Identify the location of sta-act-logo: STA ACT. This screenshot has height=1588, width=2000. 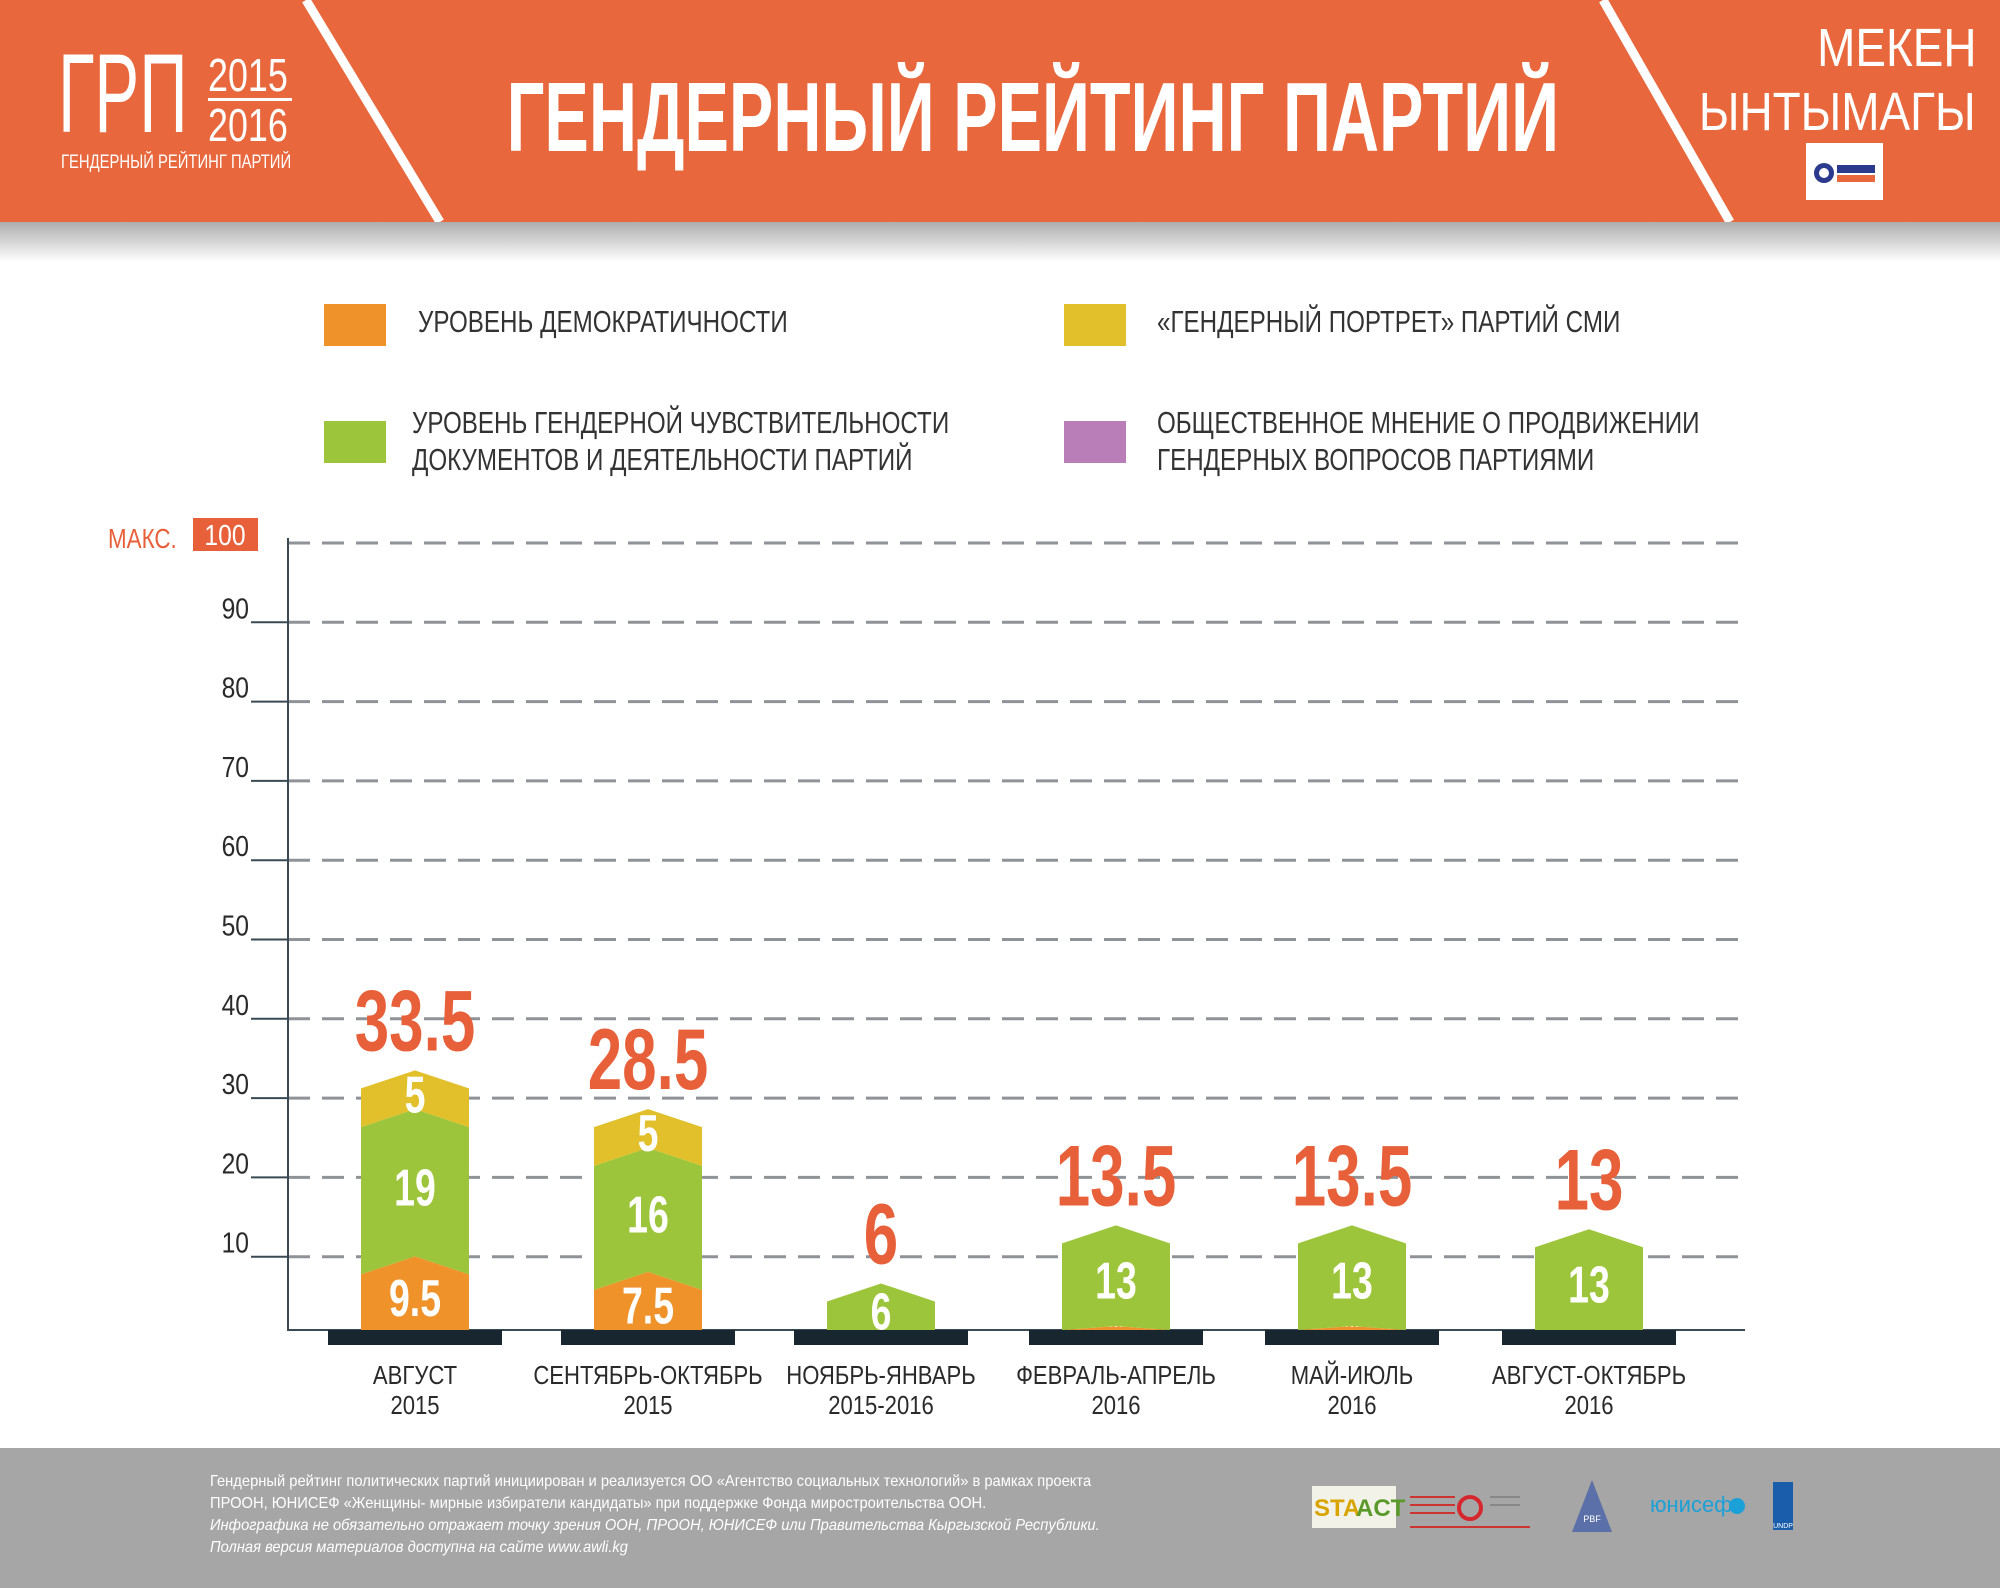
(1359, 1507).